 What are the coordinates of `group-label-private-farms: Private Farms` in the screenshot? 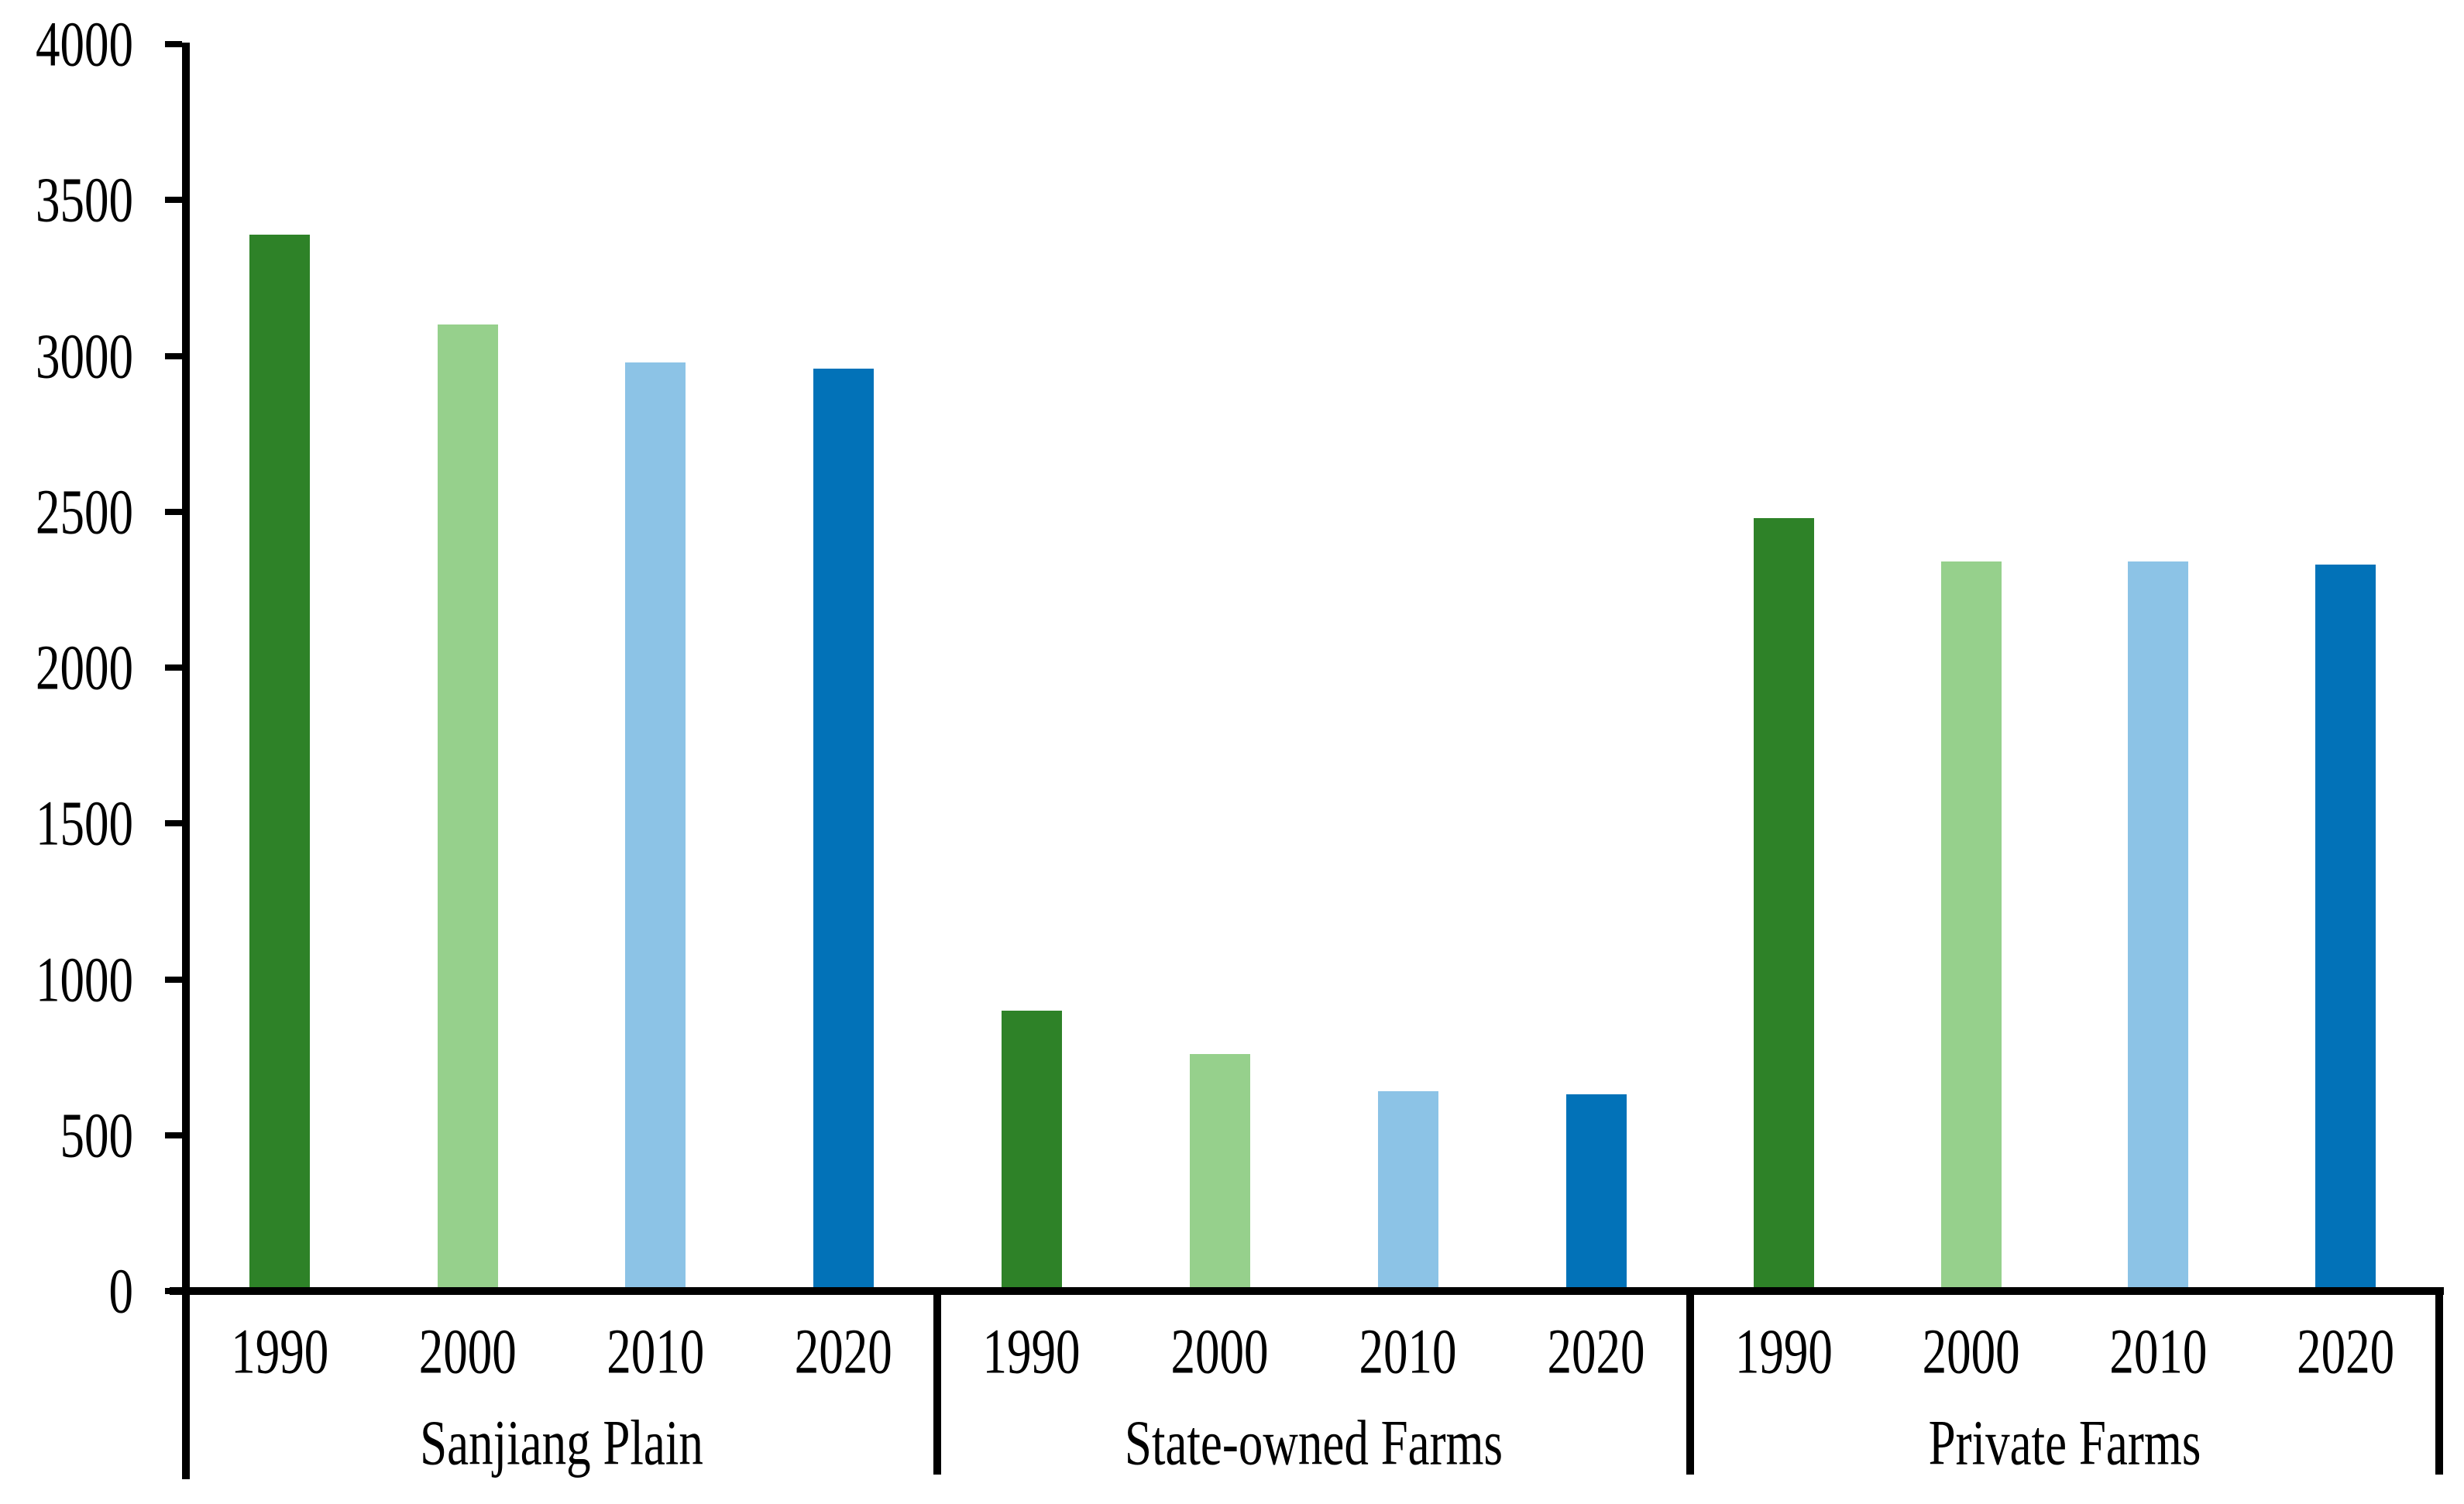 It's located at (2064, 1442).